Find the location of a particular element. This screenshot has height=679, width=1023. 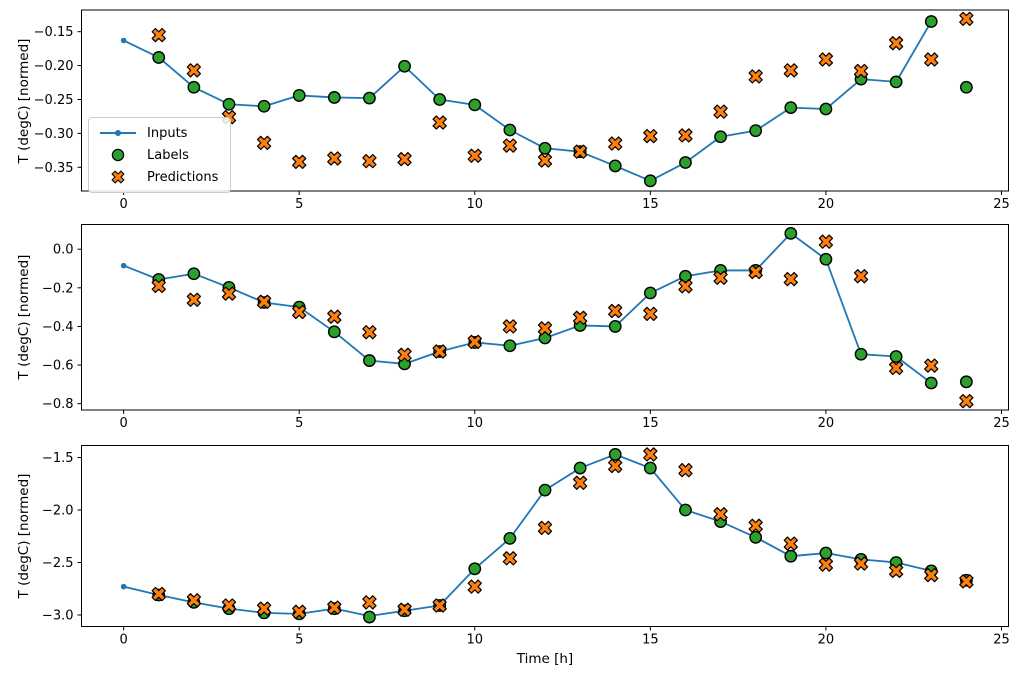

x-tick-label: 25 is located at coordinates (1001, 639).